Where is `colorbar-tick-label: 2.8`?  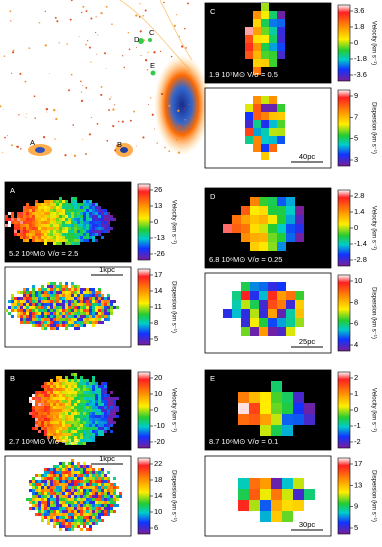
colorbar-tick-label: 2.8 is located at coordinates (359, 195).